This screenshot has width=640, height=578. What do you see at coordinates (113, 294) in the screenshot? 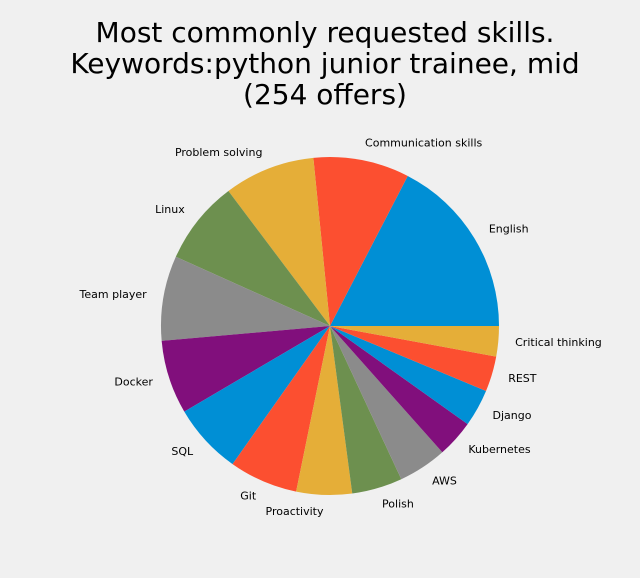
I see `slice-label-team-player: Team player` at bounding box center [113, 294].